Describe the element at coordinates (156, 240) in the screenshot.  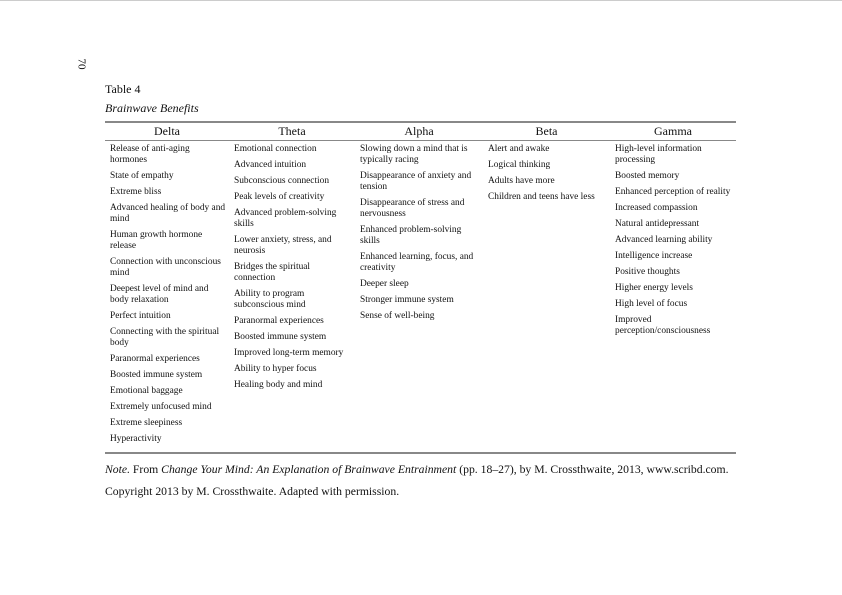
I see `list-item: Human growth hormone release` at that location.